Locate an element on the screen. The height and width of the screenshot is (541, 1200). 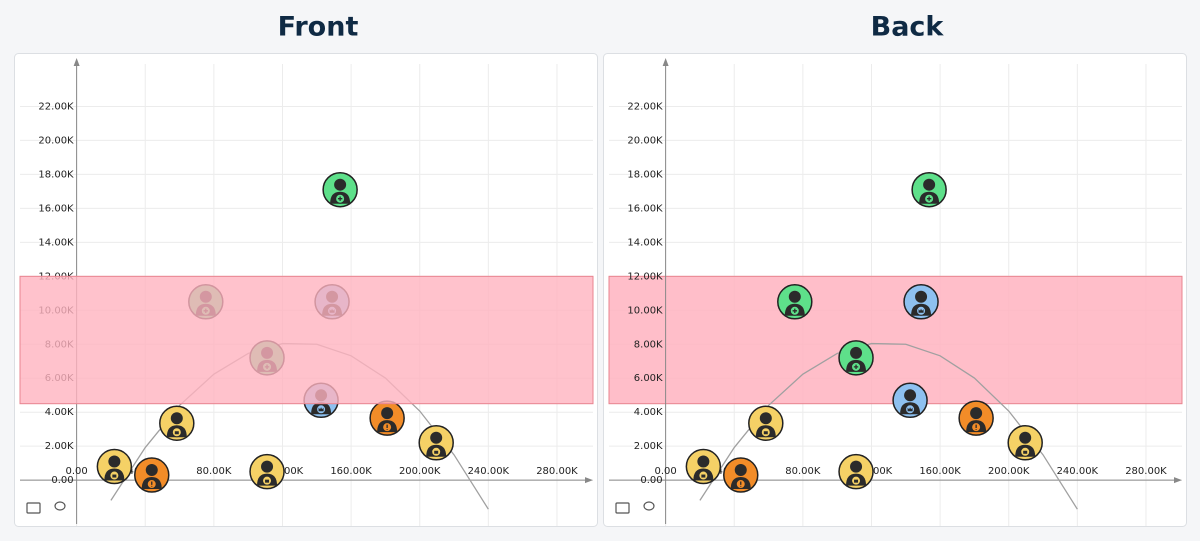
y-tick-label: 10.00K is located at coordinates (645, 310).